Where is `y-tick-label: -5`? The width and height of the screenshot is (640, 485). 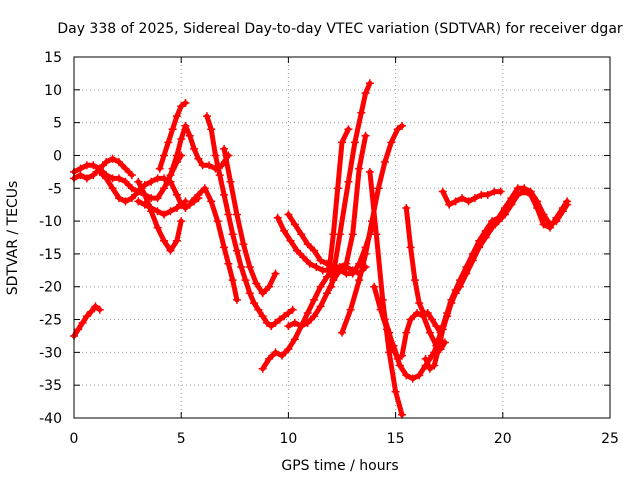
y-tick-label: -5 is located at coordinates (55, 189).